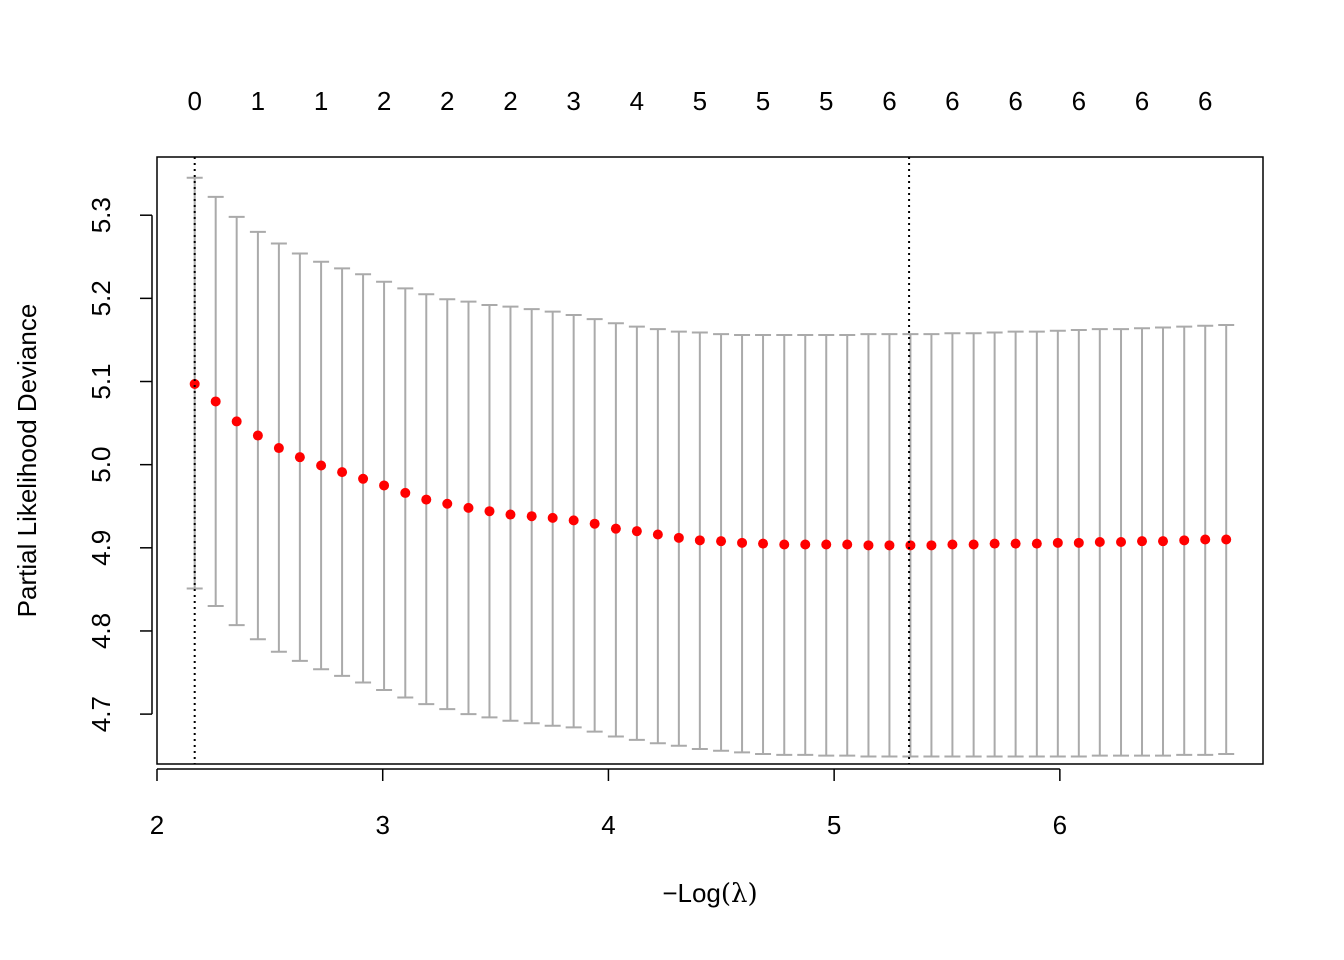 This screenshot has height=960, width=1344. What do you see at coordinates (382, 825) in the screenshot?
I see `x-tick-label: 3` at bounding box center [382, 825].